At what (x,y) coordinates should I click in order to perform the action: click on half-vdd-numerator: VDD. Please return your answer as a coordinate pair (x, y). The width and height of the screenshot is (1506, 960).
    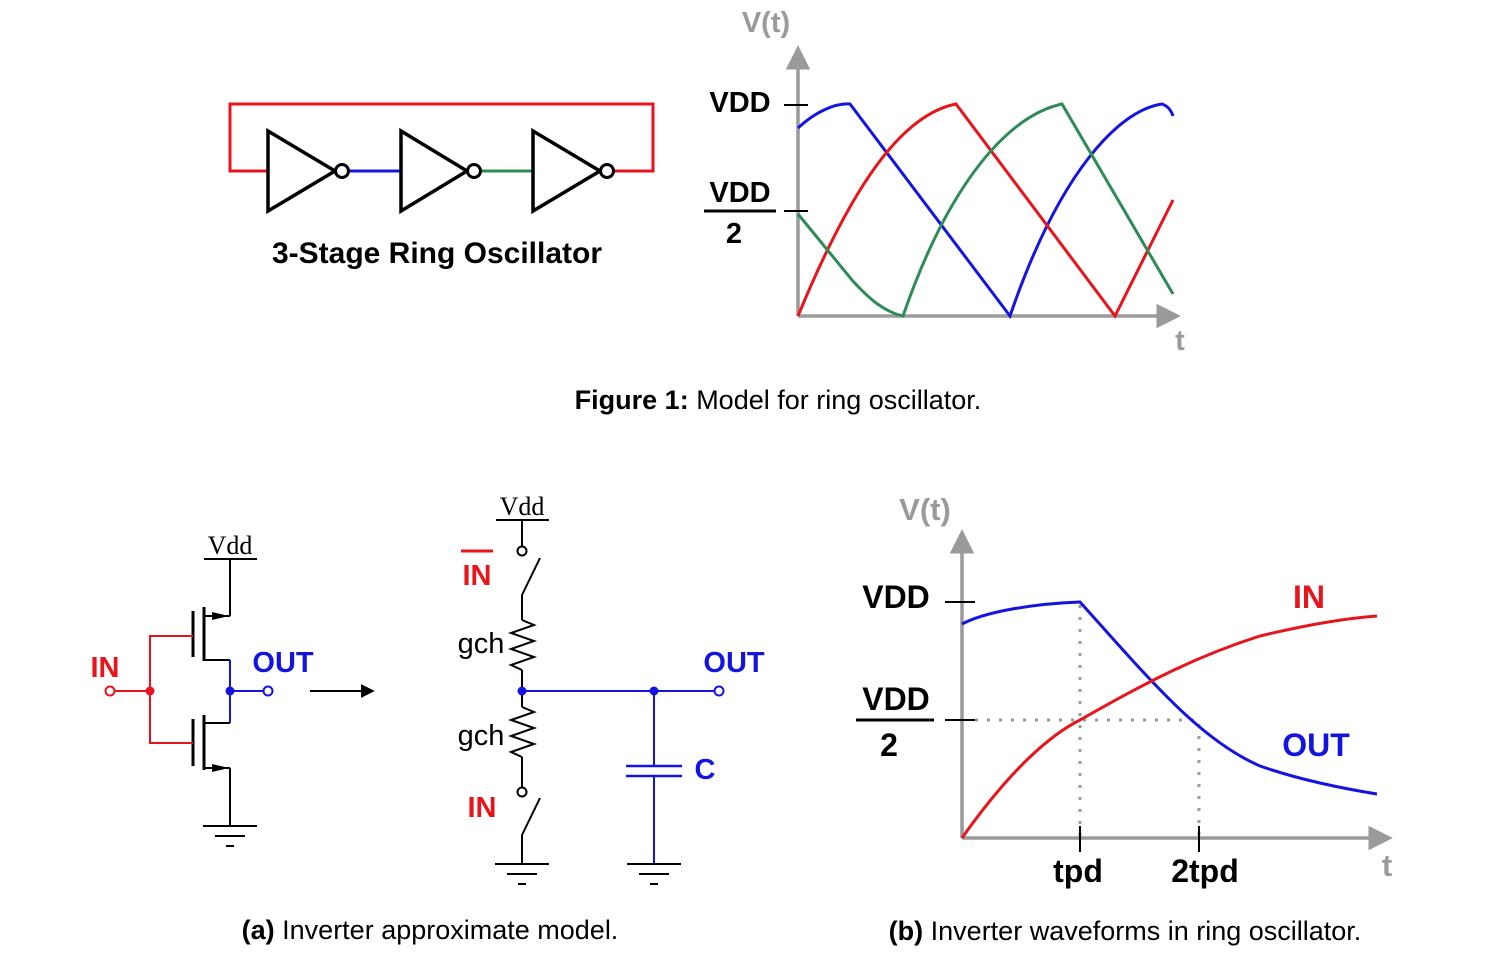
    Looking at the image, I should click on (739, 193).